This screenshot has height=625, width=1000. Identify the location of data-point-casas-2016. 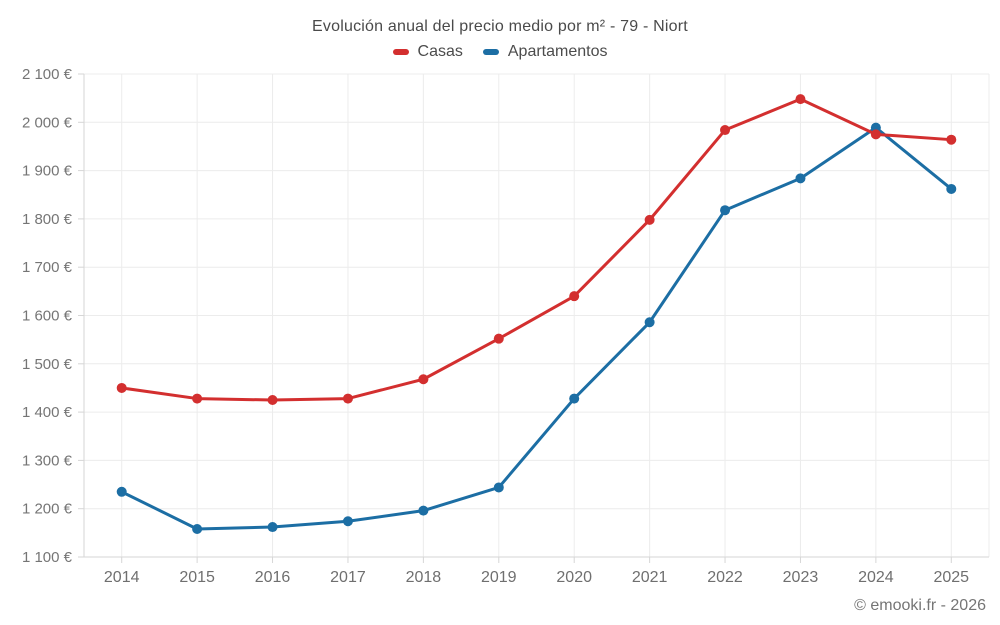
(272, 400).